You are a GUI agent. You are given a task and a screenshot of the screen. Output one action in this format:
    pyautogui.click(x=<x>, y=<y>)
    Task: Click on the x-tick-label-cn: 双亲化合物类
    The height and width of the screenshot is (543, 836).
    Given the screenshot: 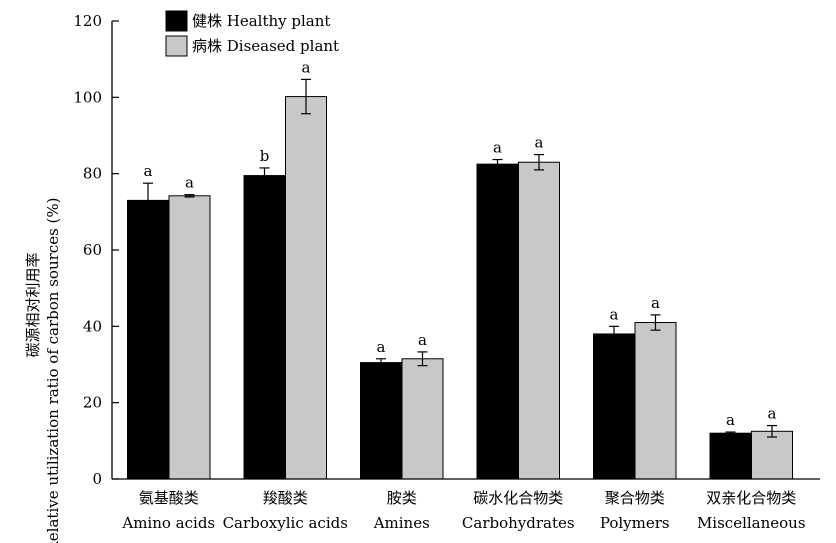 What is the action you would take?
    pyautogui.click(x=751, y=498)
    